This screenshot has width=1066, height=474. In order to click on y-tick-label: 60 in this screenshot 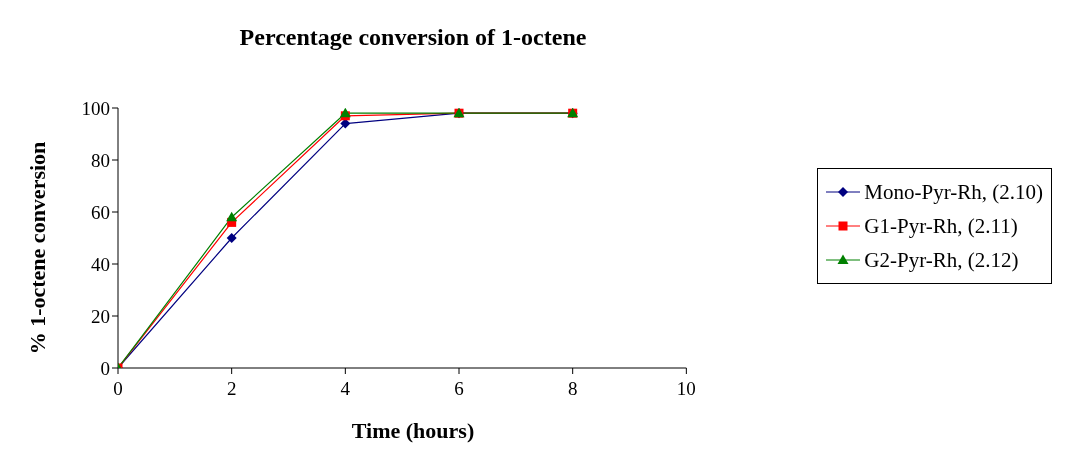, I will do `click(100, 212)`.